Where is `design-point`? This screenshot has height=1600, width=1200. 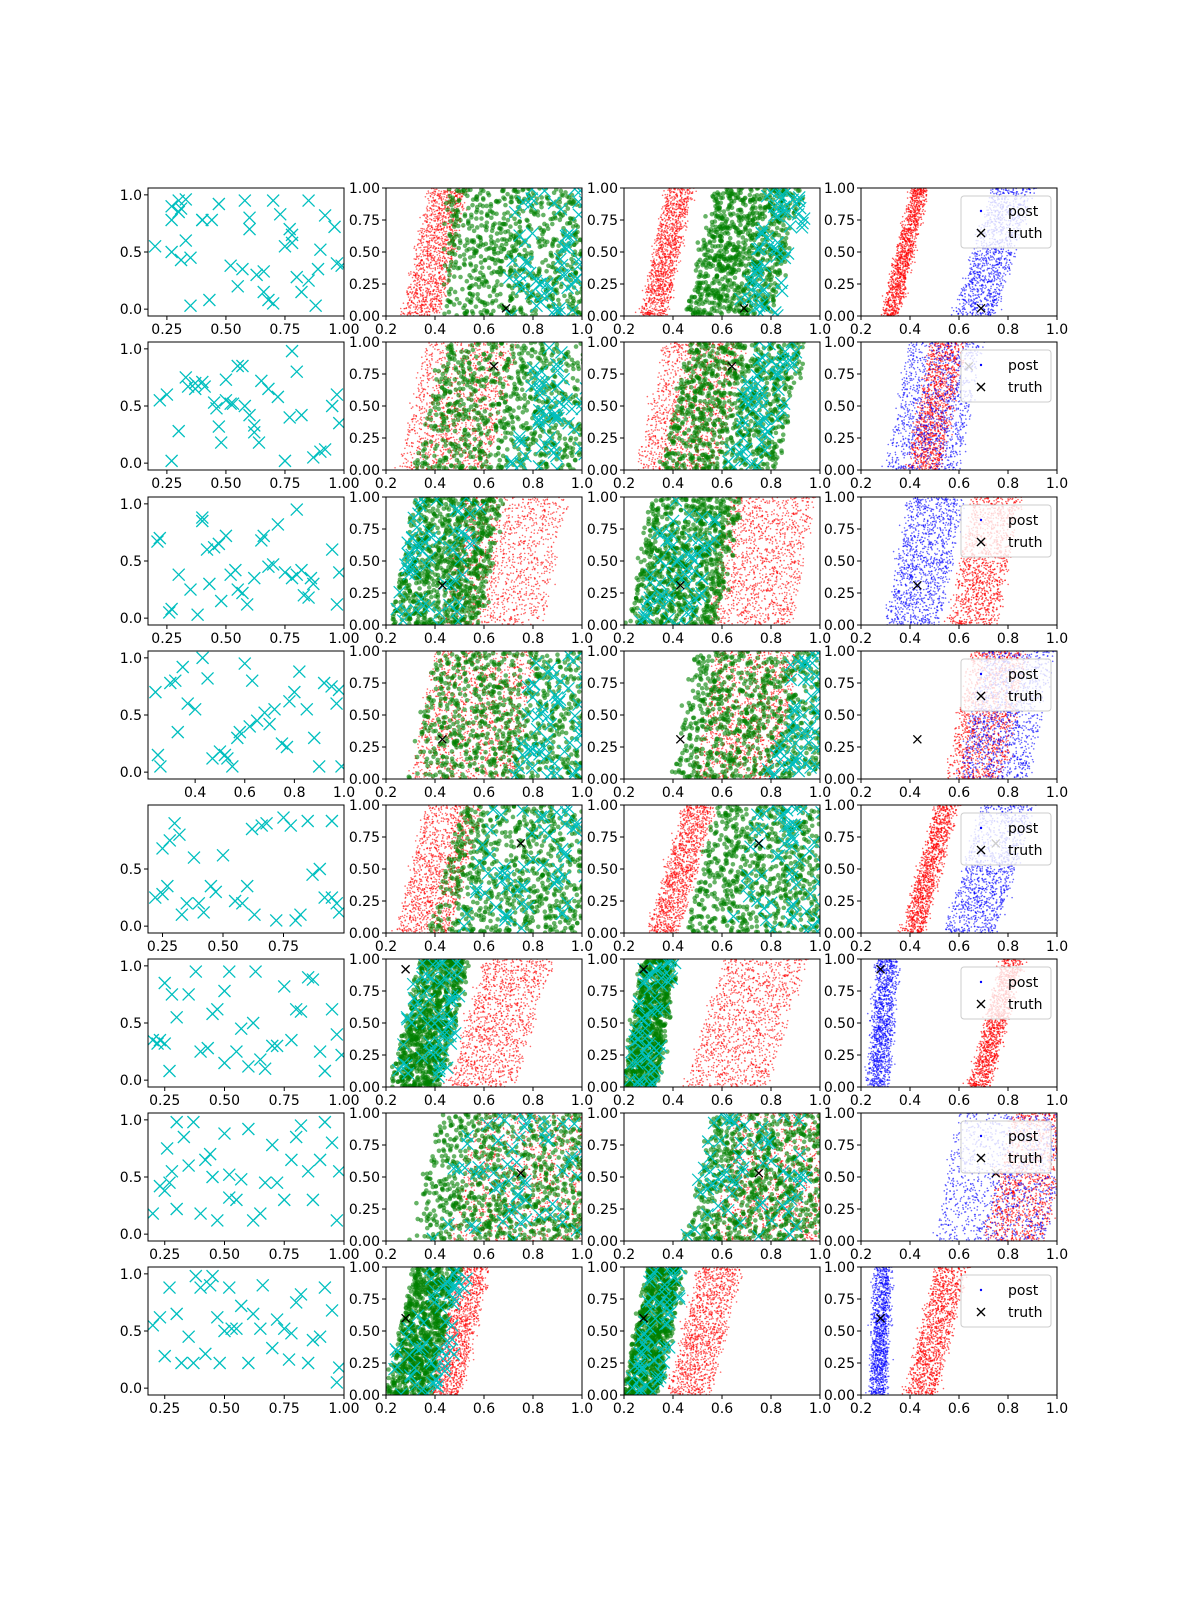
design-point is located at coordinates (292, 243).